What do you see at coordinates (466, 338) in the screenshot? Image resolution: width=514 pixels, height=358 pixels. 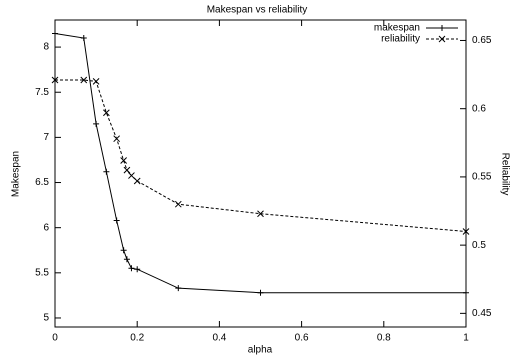 I see `x-tick-label: 1` at bounding box center [466, 338].